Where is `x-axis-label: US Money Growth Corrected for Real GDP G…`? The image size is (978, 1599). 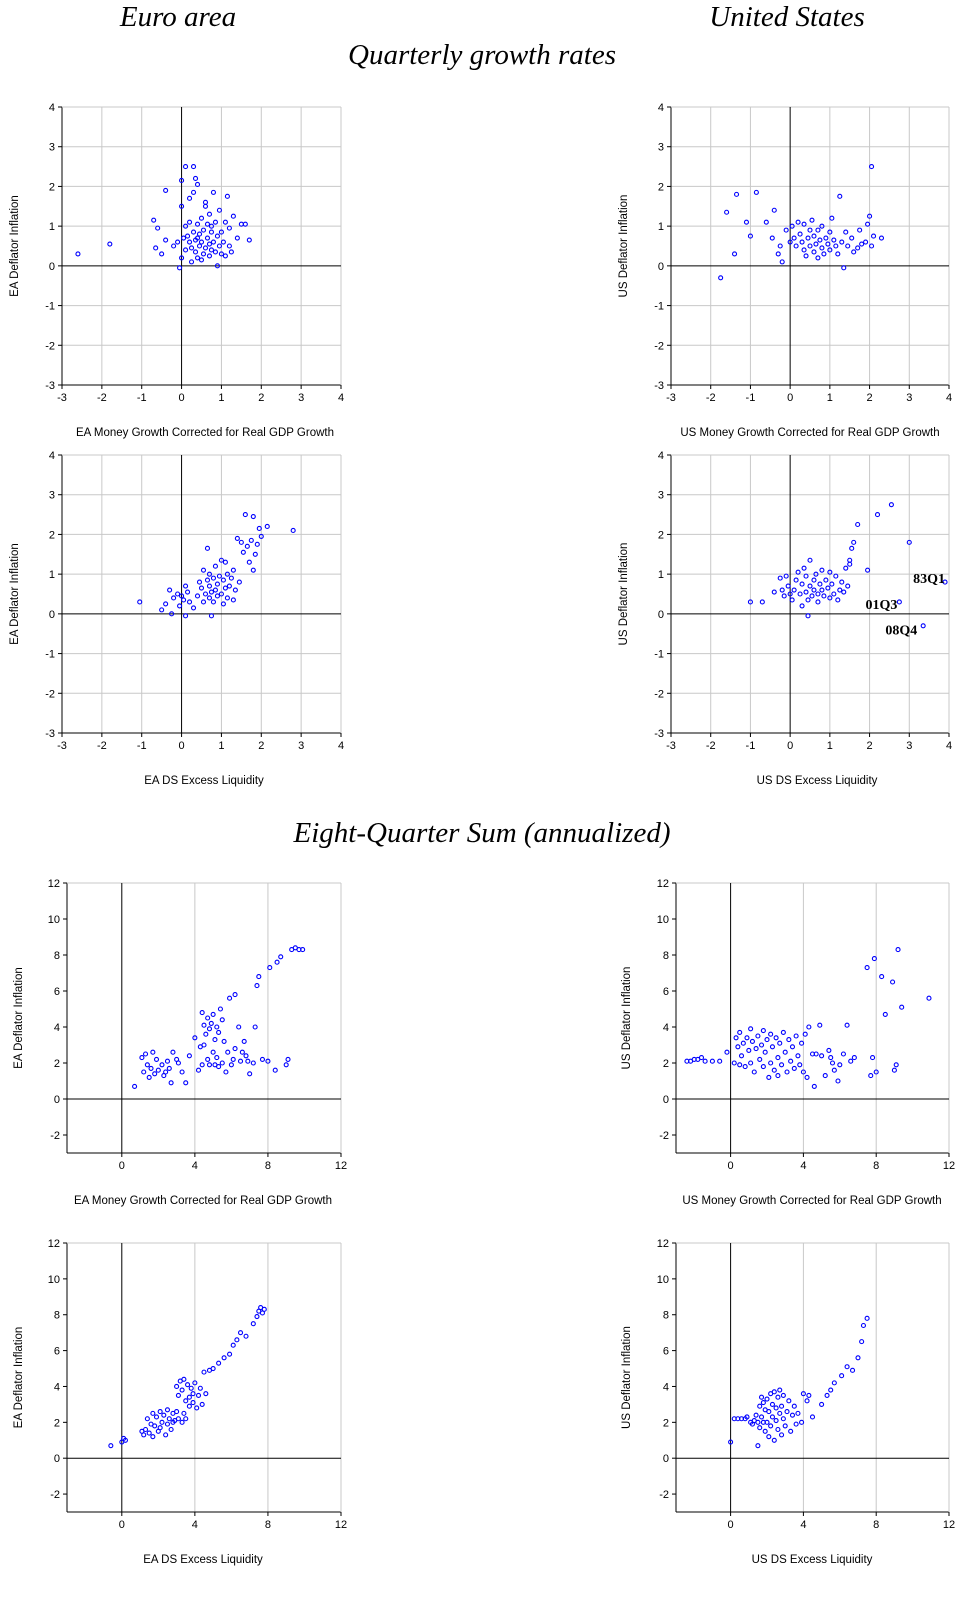 x-axis-label: US Money Growth Corrected for Real GDP G… is located at coordinates (811, 1201).